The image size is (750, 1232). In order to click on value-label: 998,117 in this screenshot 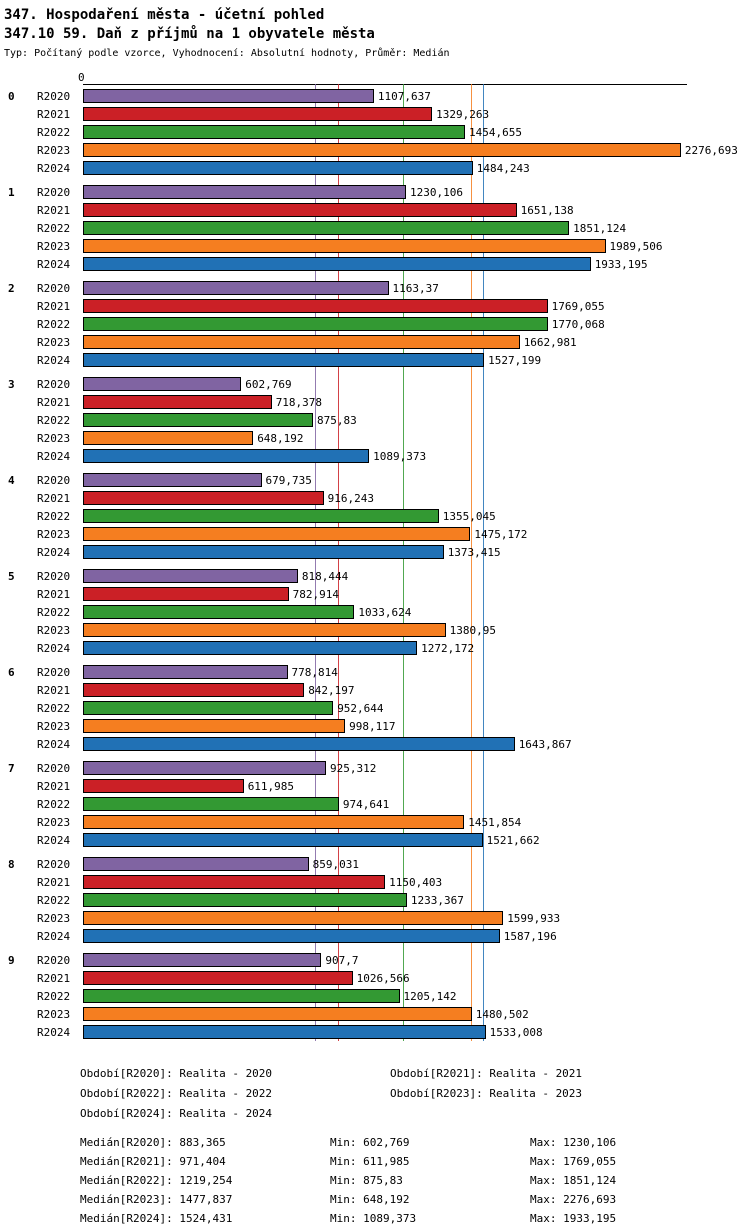, I will do `click(372, 726)`.